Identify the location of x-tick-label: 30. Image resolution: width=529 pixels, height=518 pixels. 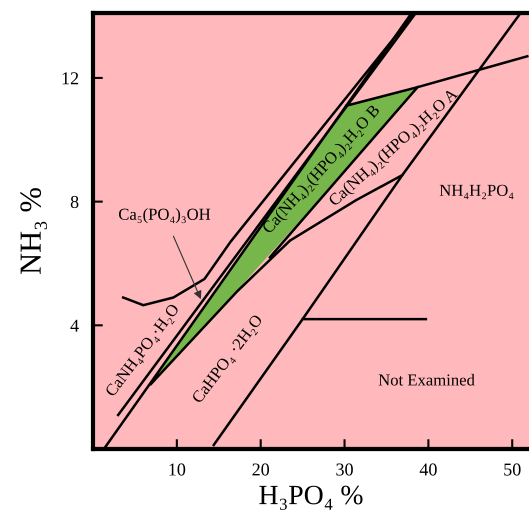
(344, 469).